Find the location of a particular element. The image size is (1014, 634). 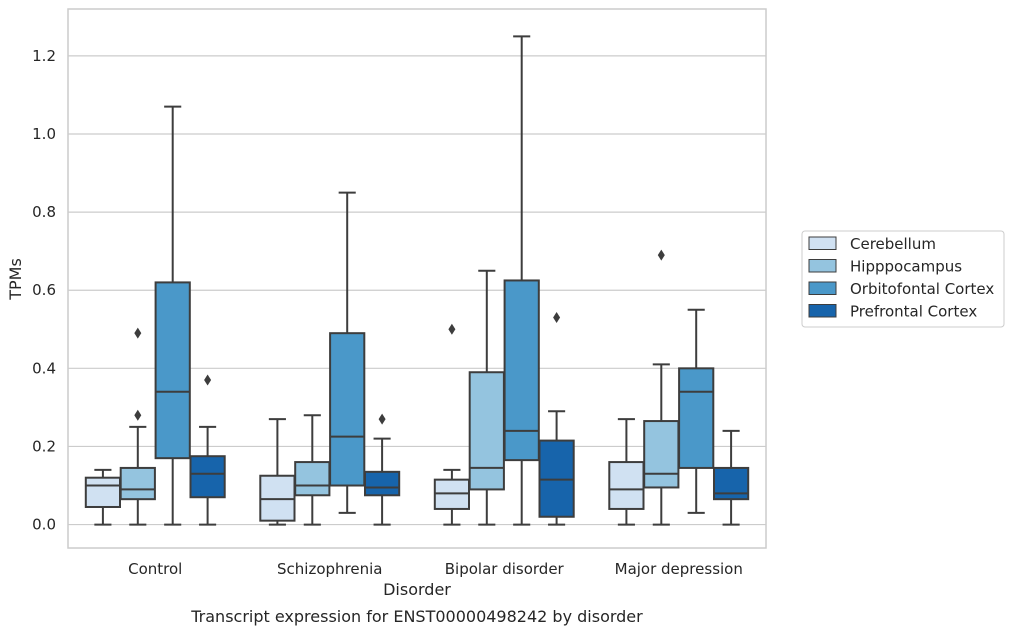

y-tick-label: 0.4 is located at coordinates (44, 368).